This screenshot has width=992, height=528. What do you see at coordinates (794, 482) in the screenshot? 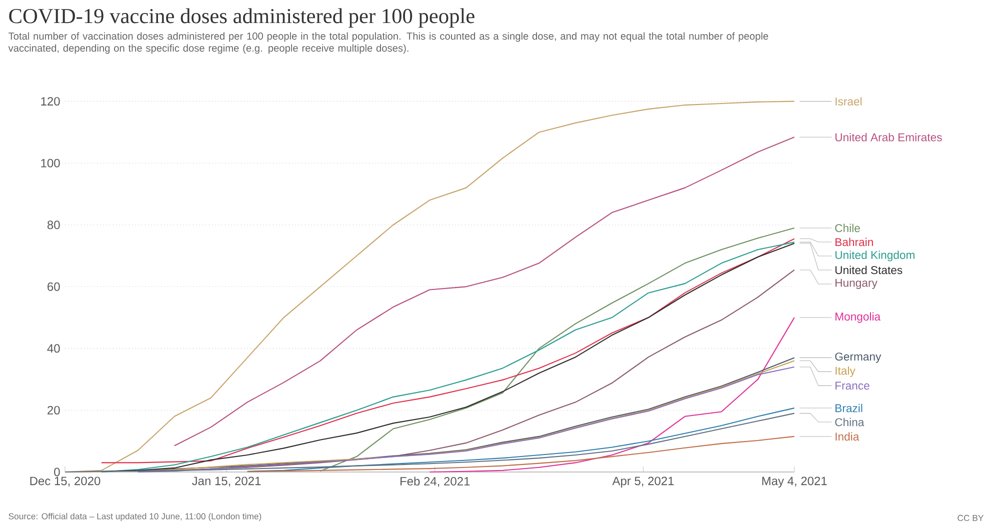
I see `x-tick-label: May 4, 2021` at bounding box center [794, 482].